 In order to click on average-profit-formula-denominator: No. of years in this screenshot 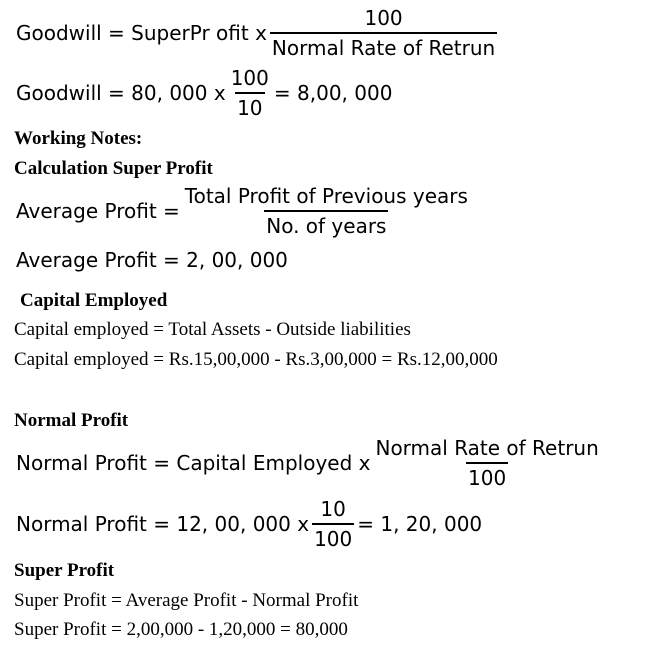, I will do `click(326, 224)`.